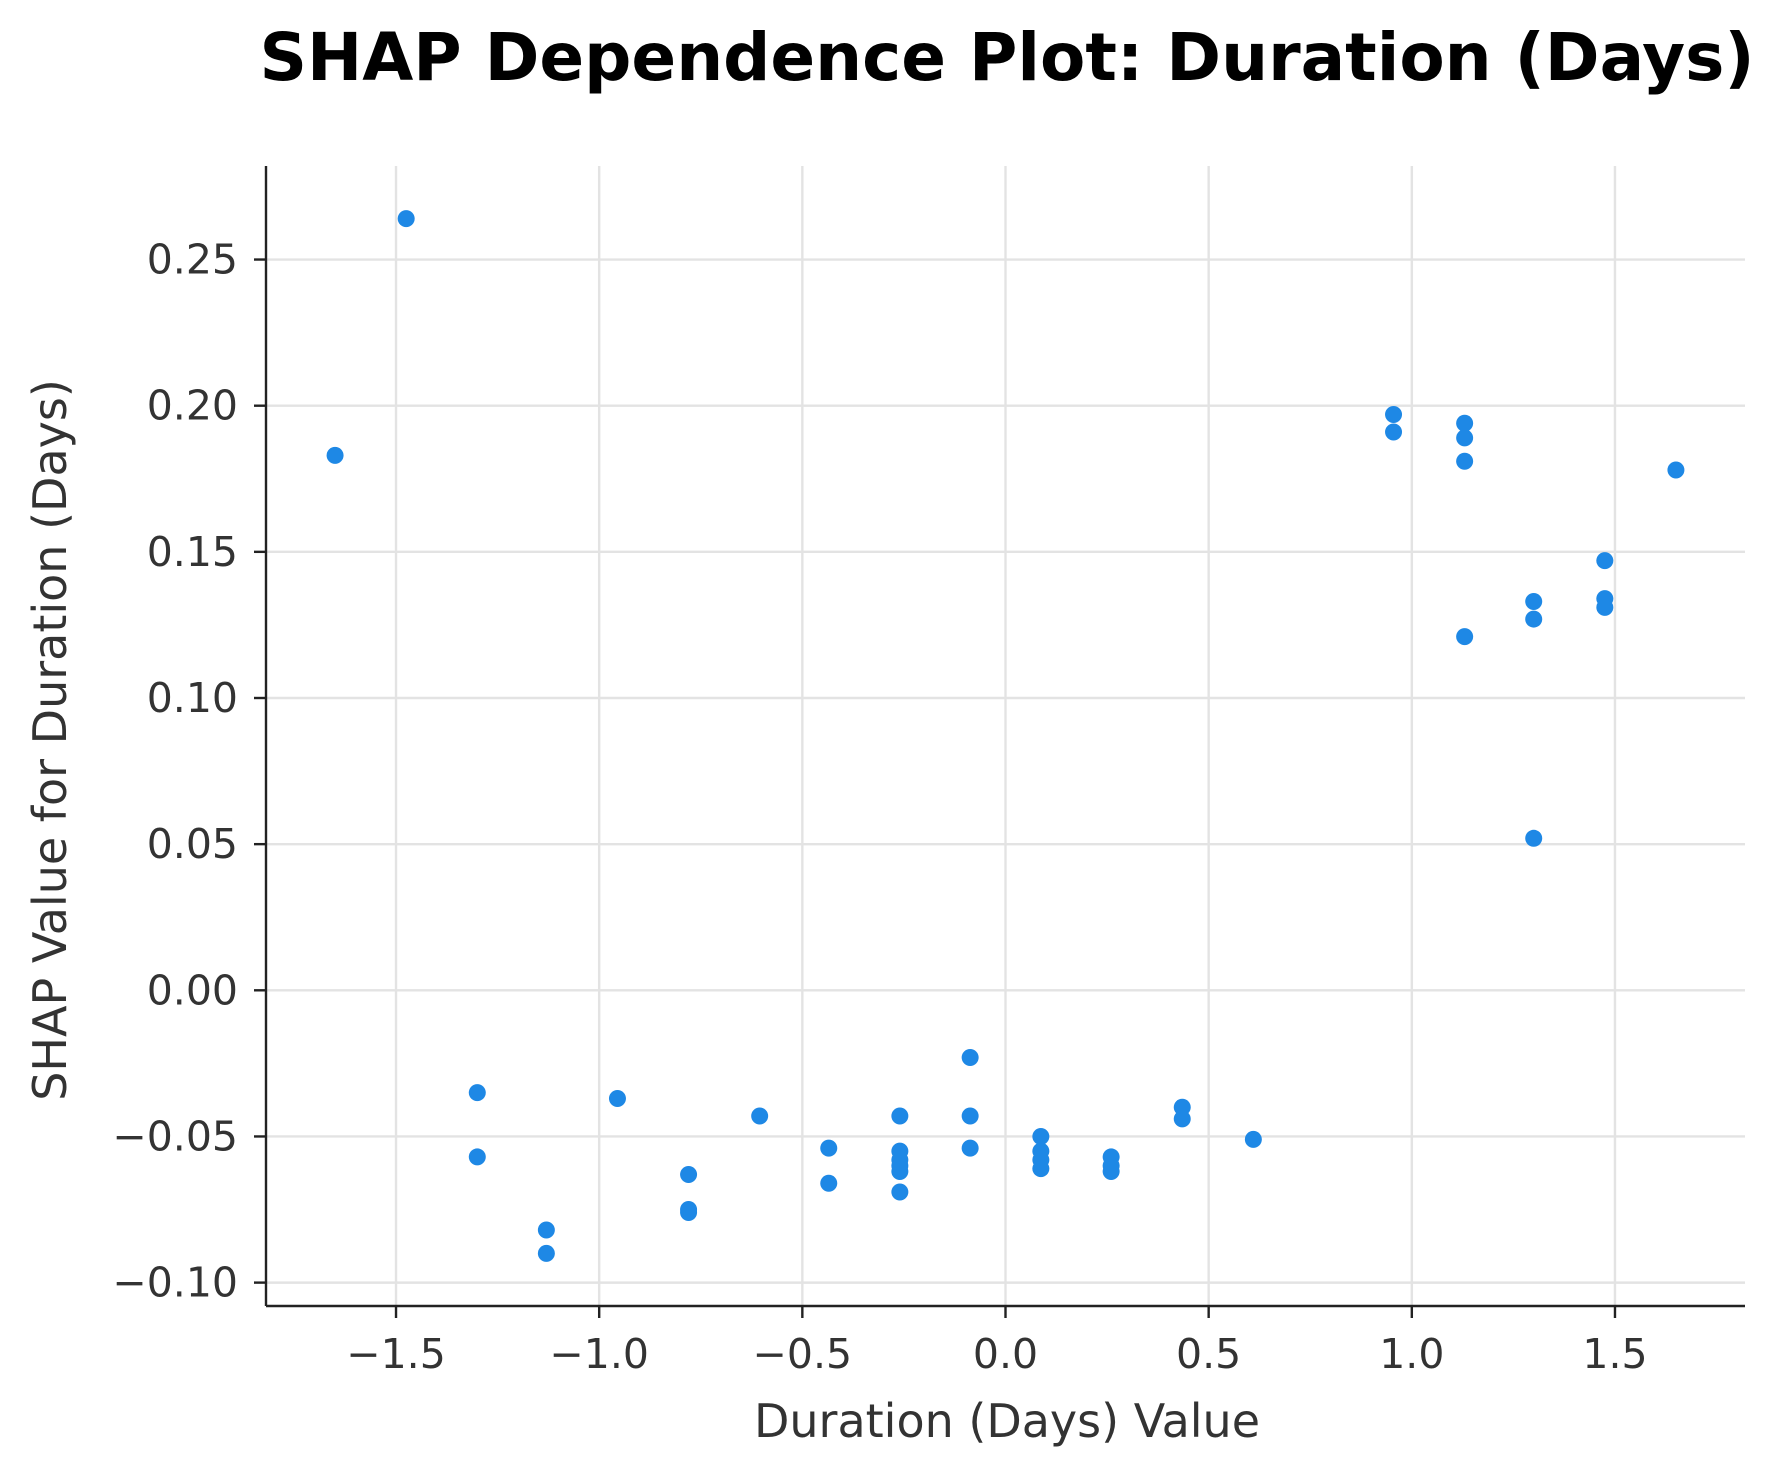 The height and width of the screenshot is (1471, 1787). Describe the element at coordinates (1208, 1354) in the screenshot. I see `x-tick-label: 0.5` at that location.